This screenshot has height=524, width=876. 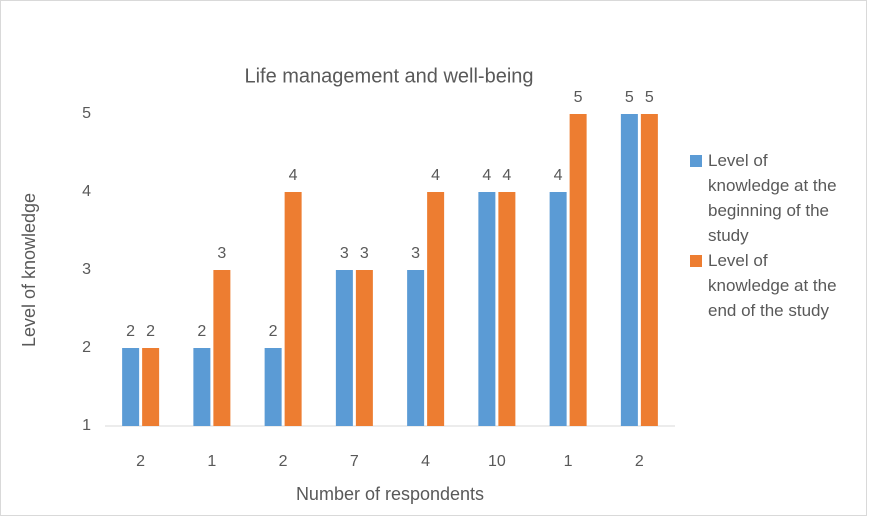 What do you see at coordinates (86, 113) in the screenshot?
I see `y-tick-label: 5` at bounding box center [86, 113].